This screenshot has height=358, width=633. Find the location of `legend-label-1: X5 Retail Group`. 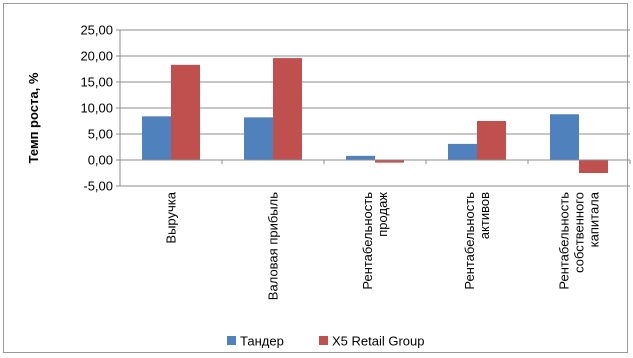

legend-label-1: X5 Retail Group is located at coordinates (378, 341).